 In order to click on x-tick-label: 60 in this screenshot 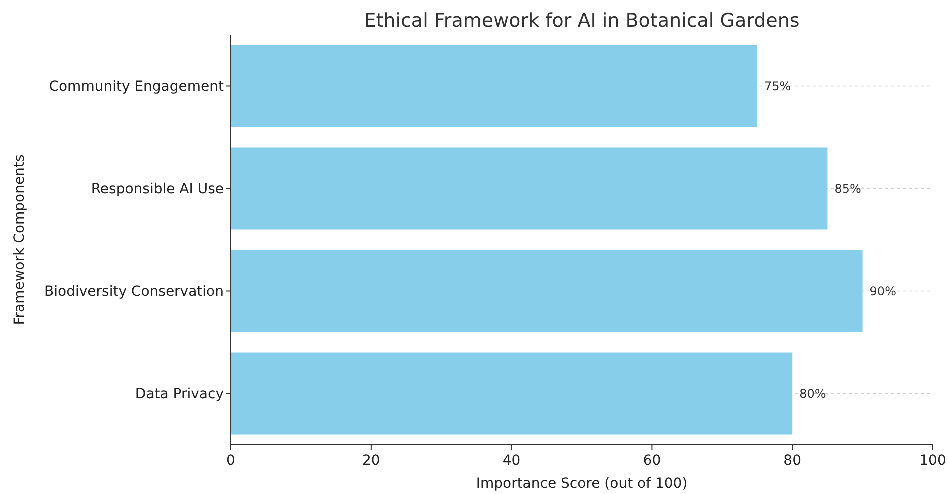, I will do `click(652, 461)`.